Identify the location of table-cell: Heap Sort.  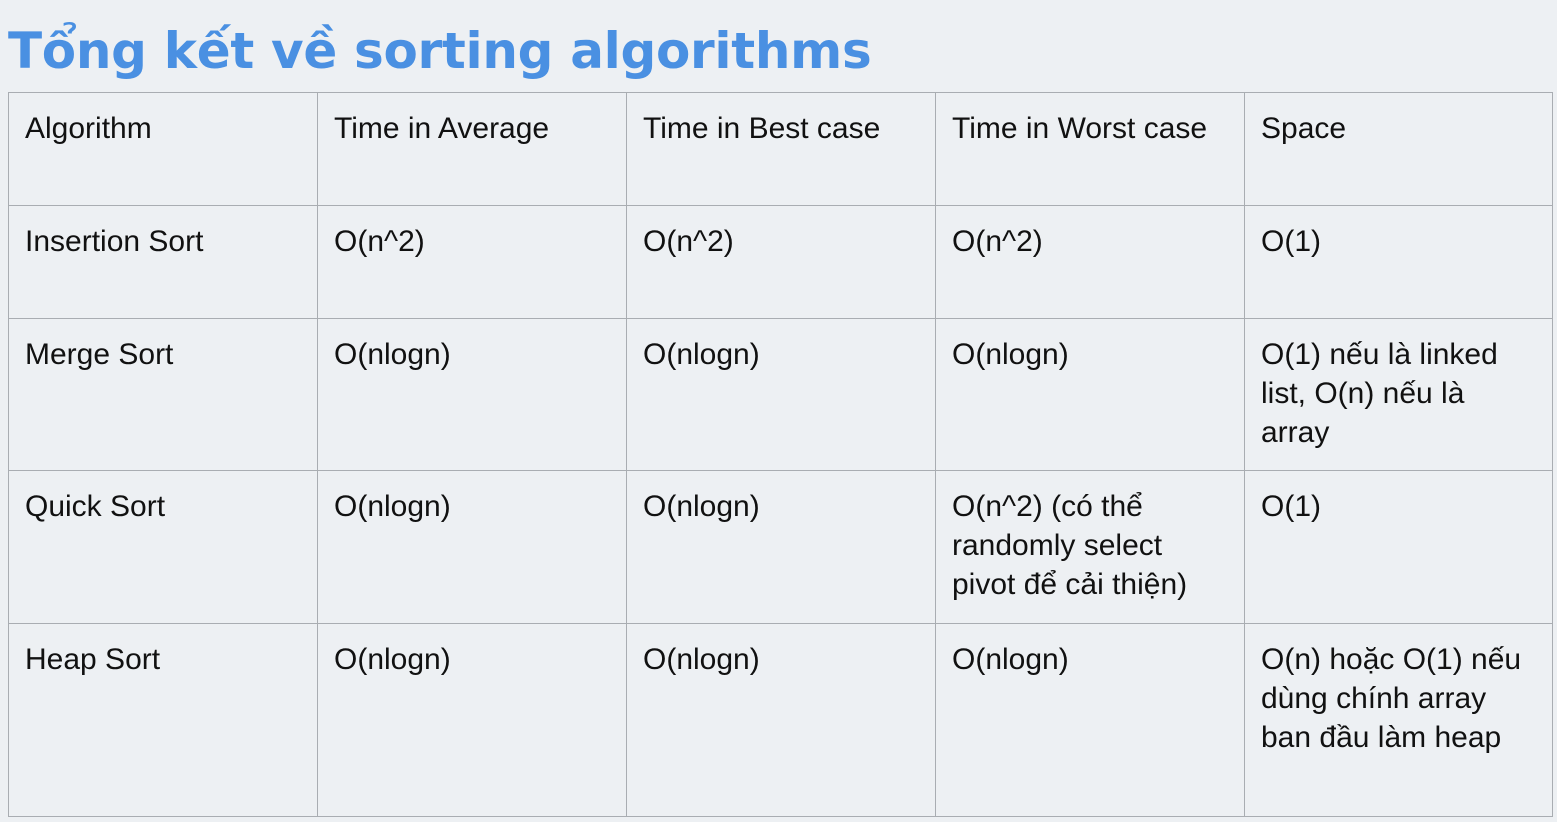
(163, 720).